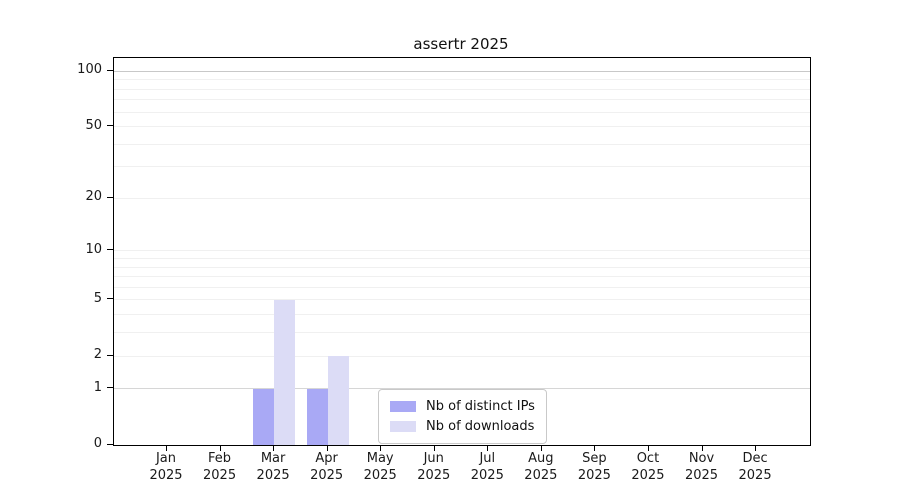 This screenshot has height=500, width=900. What do you see at coordinates (434, 467) in the screenshot?
I see `x-tick-label: Jun 2025` at bounding box center [434, 467].